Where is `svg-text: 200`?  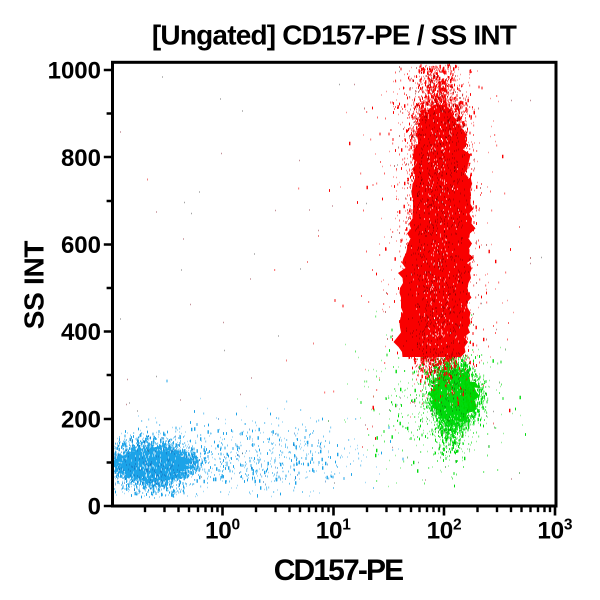
svg-text: 200 is located at coordinates (81, 419).